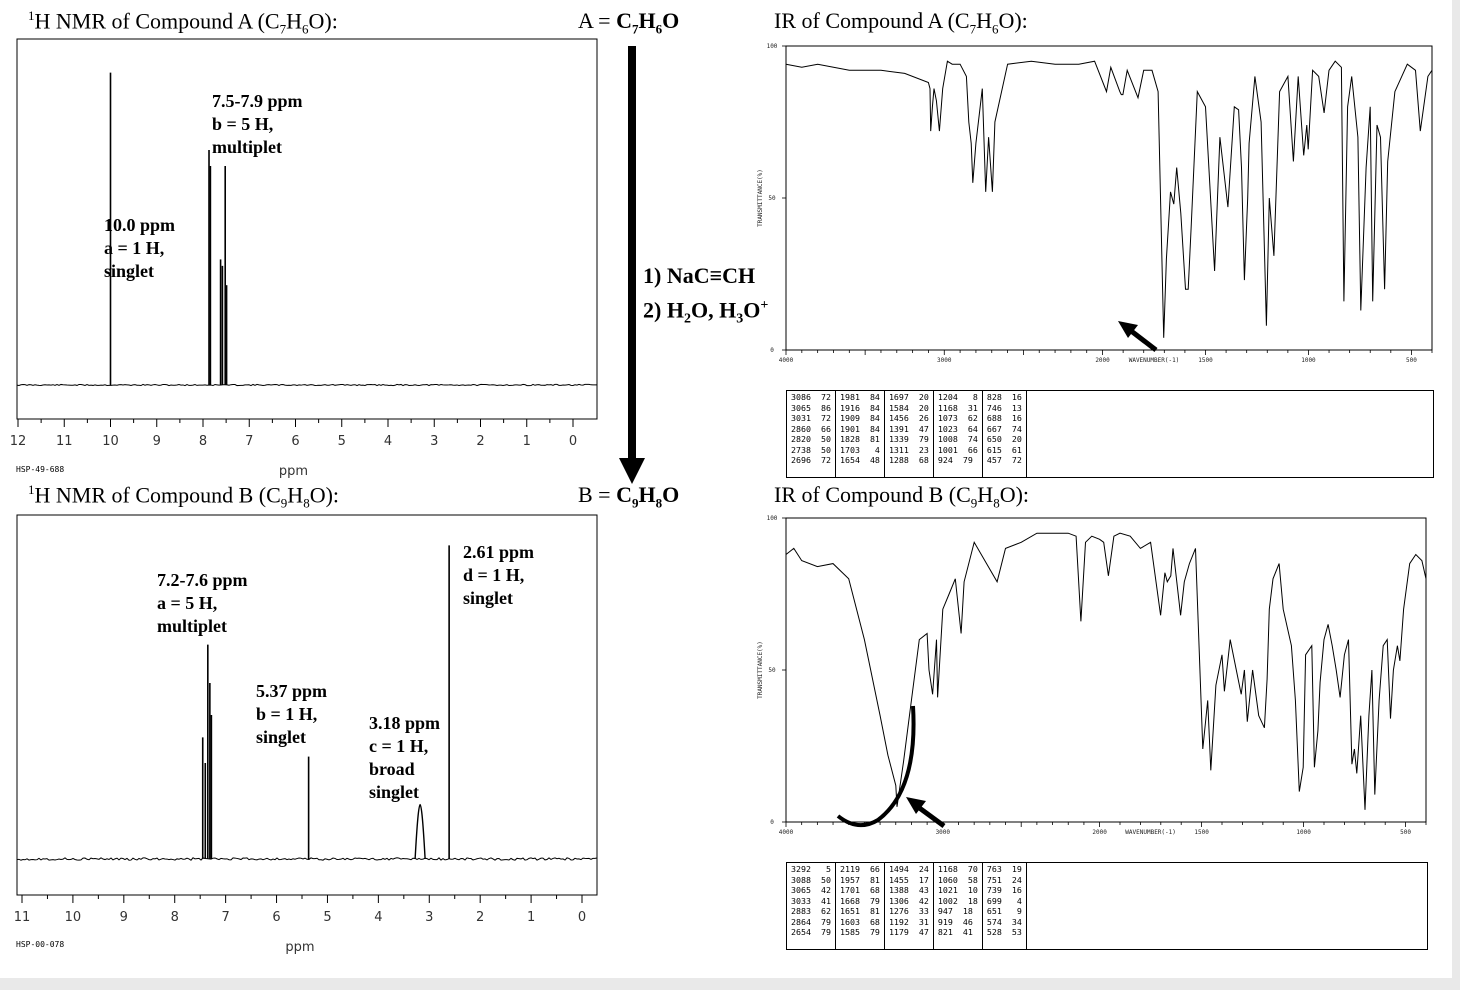 The width and height of the screenshot is (1460, 990). Describe the element at coordinates (687, 319) in the screenshot. I see `subscript: 2` at that location.